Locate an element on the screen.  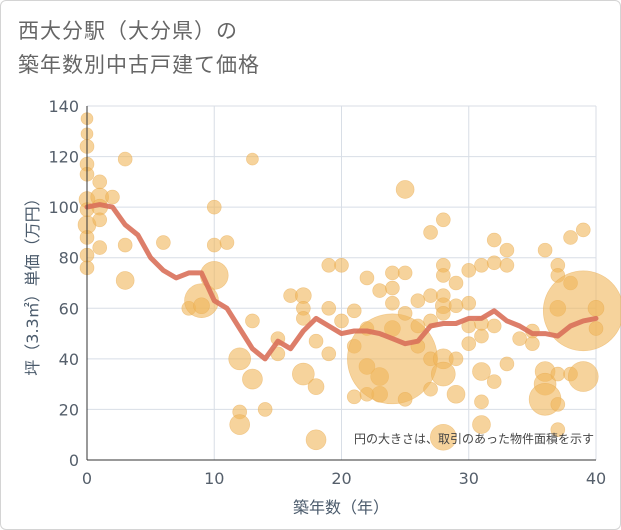
y-tick-label: 40 is located at coordinates (69, 359).